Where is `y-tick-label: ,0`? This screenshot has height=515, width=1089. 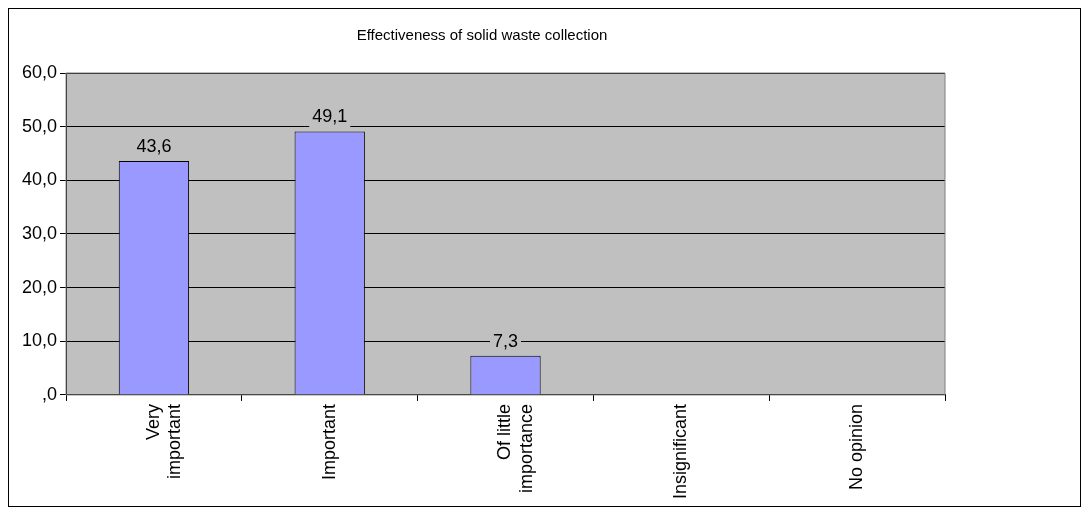
y-tick-label: ,0 is located at coordinates (50, 393).